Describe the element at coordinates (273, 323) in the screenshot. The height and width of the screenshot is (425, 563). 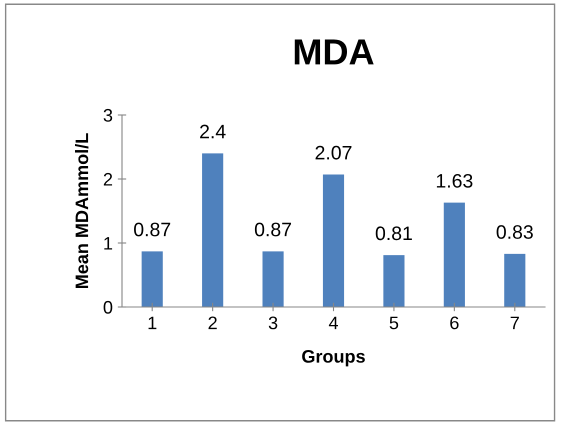
I see `x-tick-label: 3` at that location.